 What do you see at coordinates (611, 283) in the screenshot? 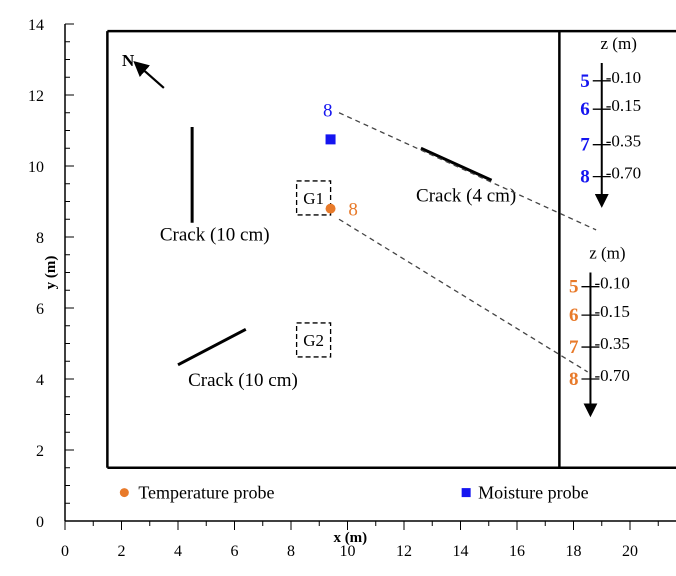
I see `temperature-depth-value: -0.10` at bounding box center [611, 283].